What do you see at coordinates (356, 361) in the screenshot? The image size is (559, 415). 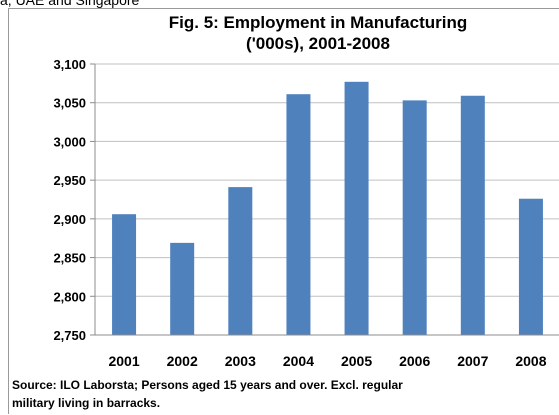 I see `x-tick-label: 2005` at bounding box center [356, 361].